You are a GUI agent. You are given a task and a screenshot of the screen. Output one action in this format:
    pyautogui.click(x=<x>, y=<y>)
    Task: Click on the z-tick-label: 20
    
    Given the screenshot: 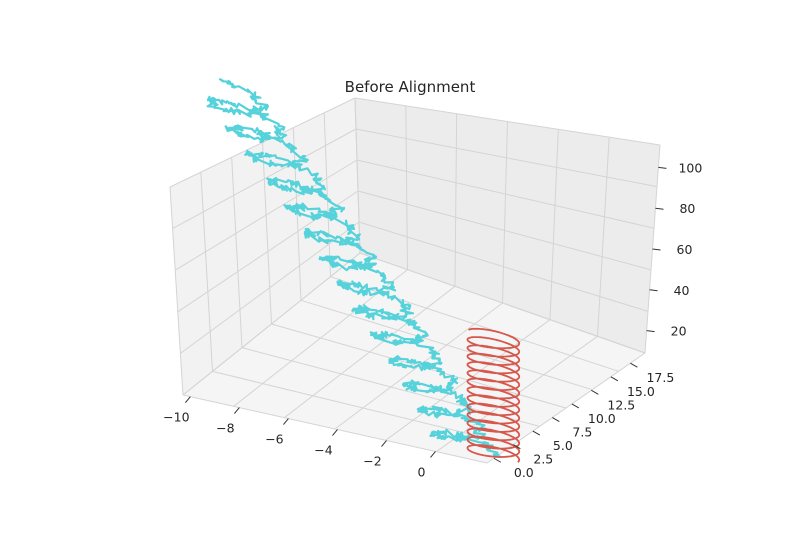 What is the action you would take?
    pyautogui.click(x=679, y=331)
    